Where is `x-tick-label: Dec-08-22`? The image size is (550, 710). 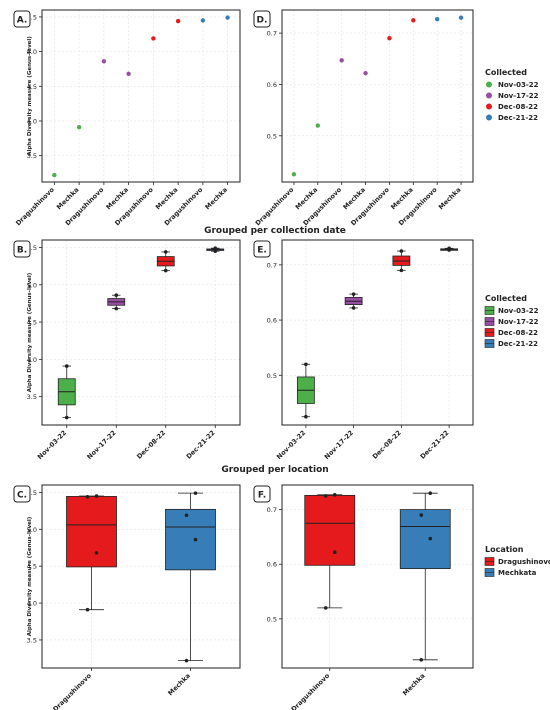
x-tick-label: Dec-08-22 is located at coordinates (387, 445).